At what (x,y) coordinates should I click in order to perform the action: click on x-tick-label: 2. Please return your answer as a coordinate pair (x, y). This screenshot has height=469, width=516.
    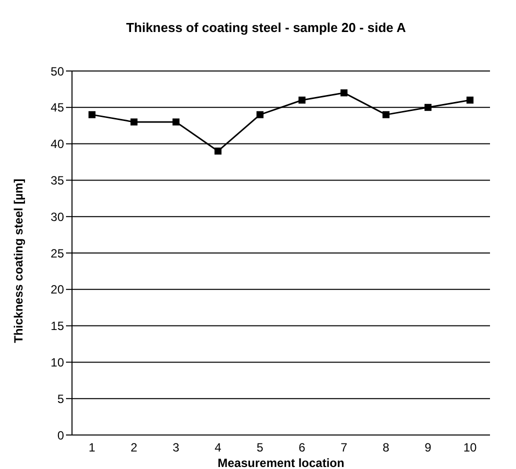
    Looking at the image, I should click on (134, 447).